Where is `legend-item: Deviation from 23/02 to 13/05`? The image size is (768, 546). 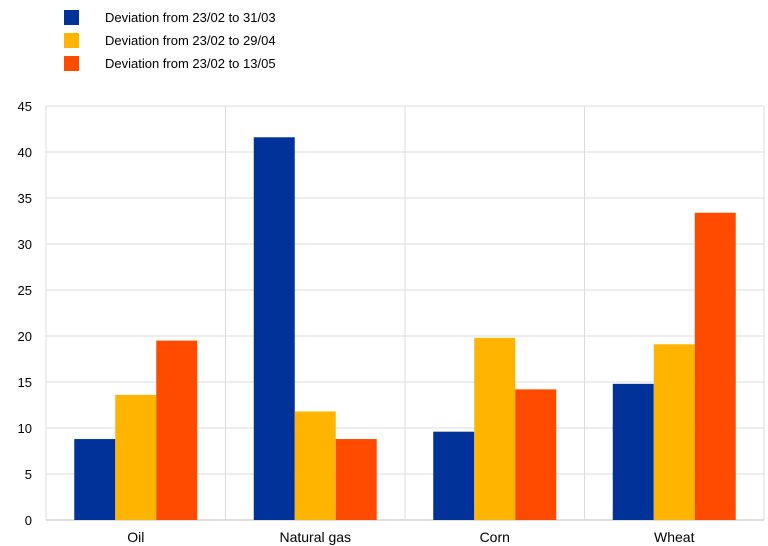
legend-item: Deviation from 23/02 to 13/05 is located at coordinates (170, 63).